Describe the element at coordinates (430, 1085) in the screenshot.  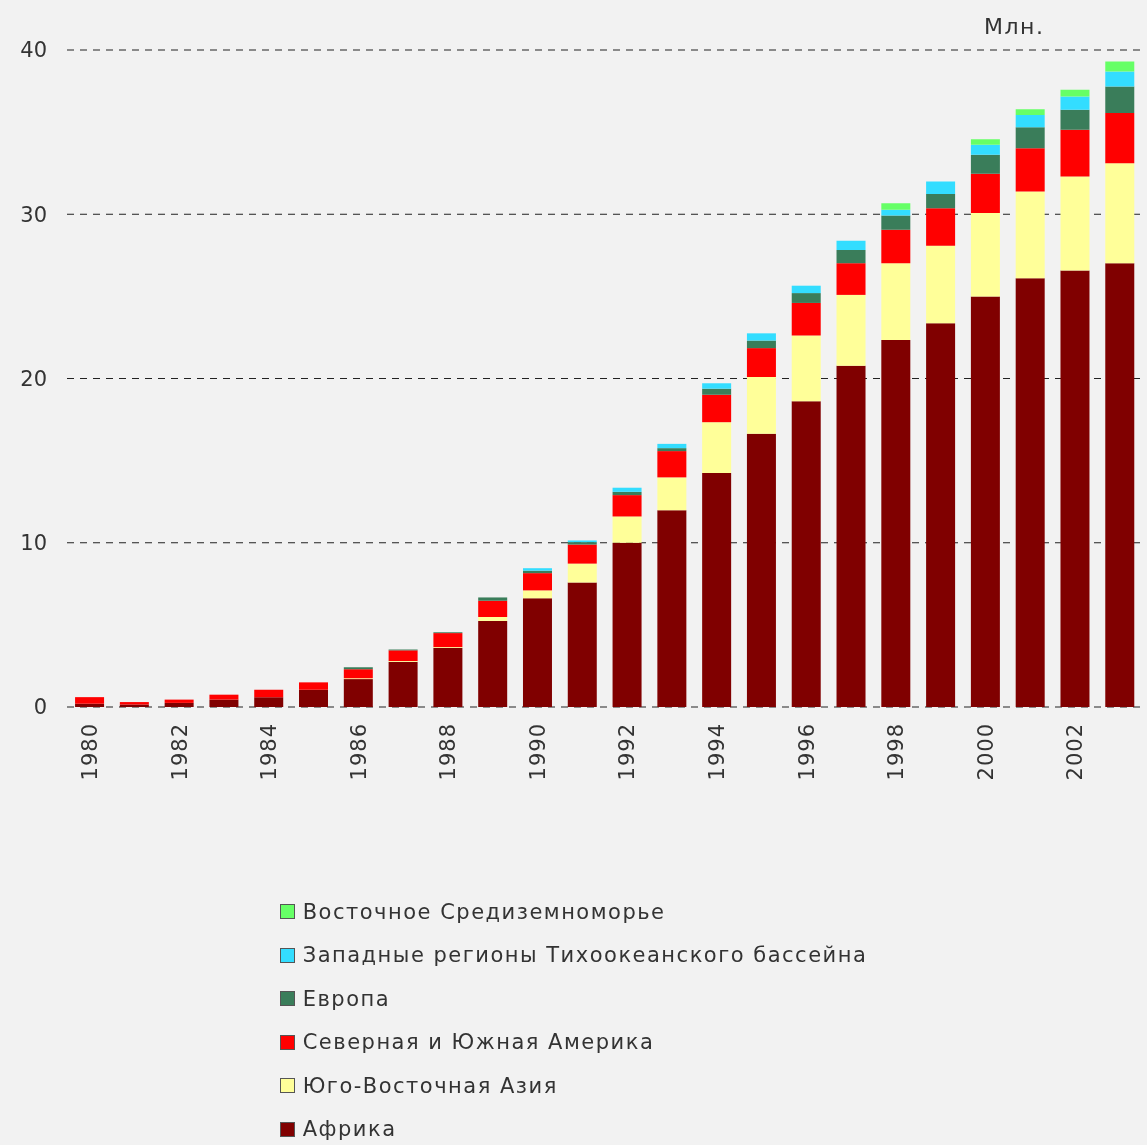
I see `legend-label: Юго-Восточная Азия` at that location.